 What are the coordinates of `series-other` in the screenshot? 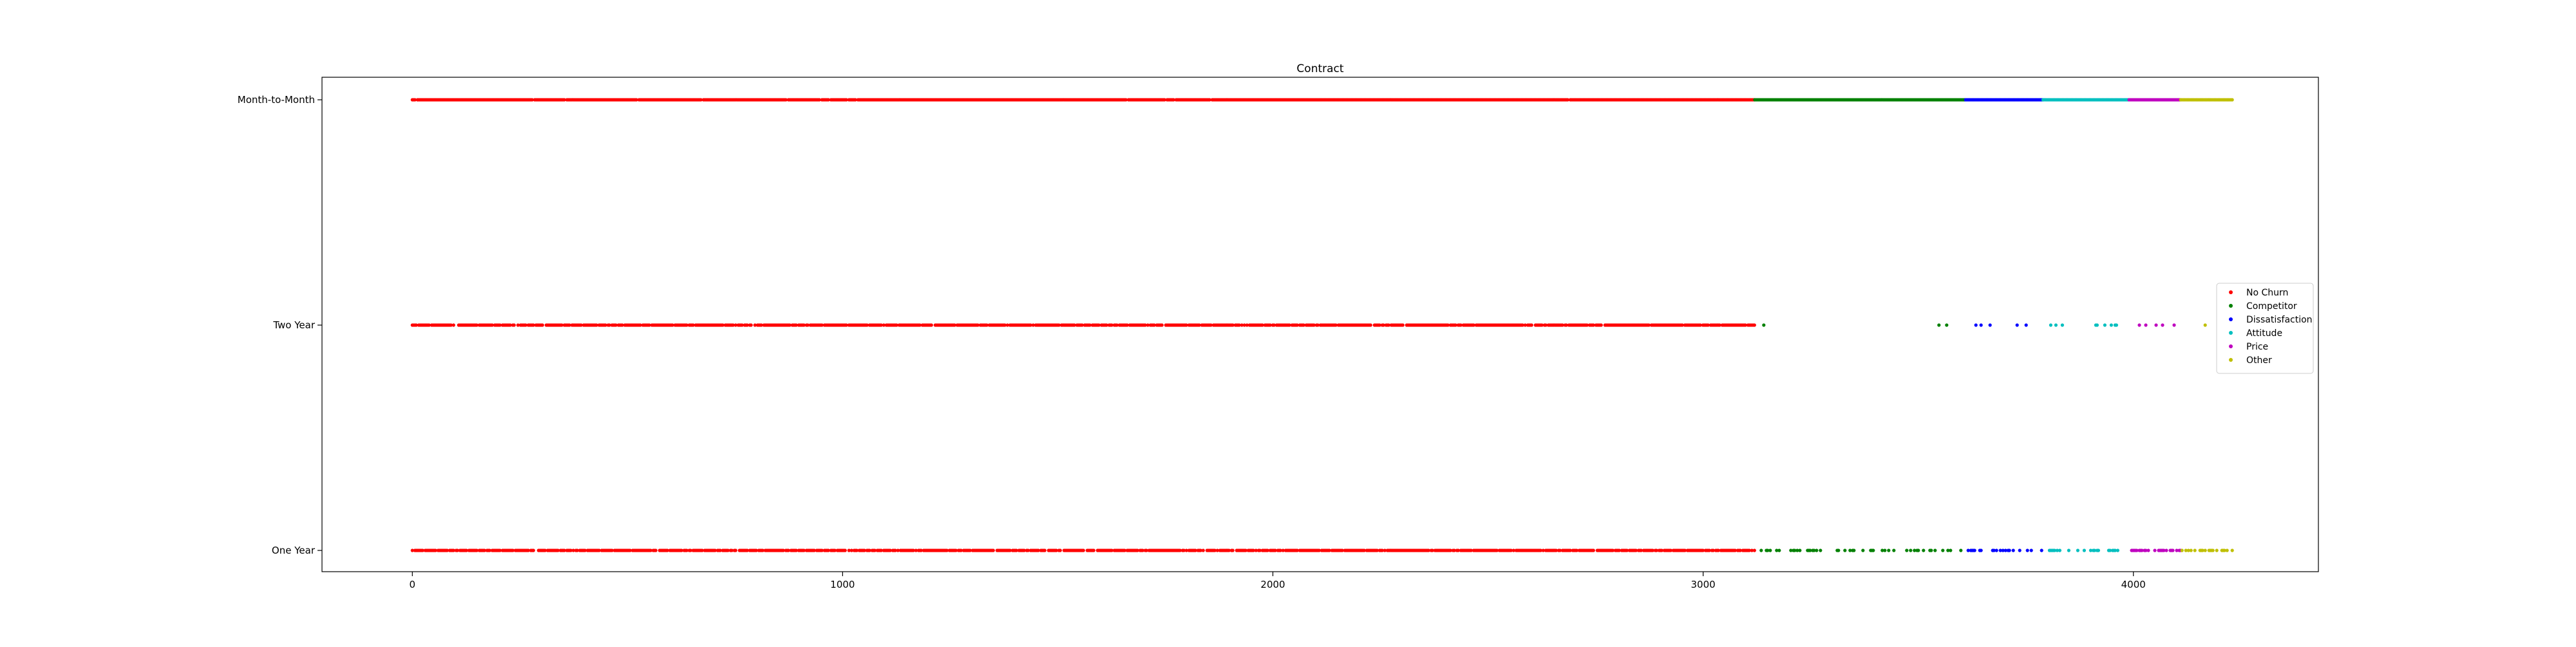 It's located at (2206, 325).